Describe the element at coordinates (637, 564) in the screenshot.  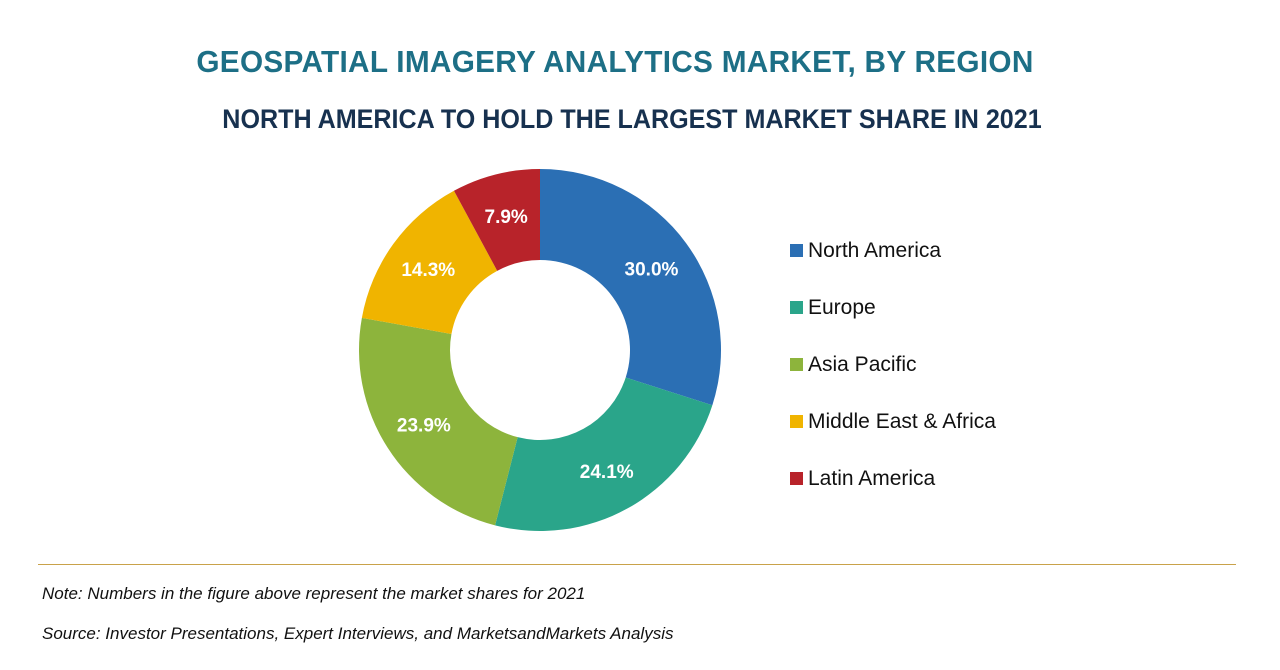
I see `footer-divider` at that location.